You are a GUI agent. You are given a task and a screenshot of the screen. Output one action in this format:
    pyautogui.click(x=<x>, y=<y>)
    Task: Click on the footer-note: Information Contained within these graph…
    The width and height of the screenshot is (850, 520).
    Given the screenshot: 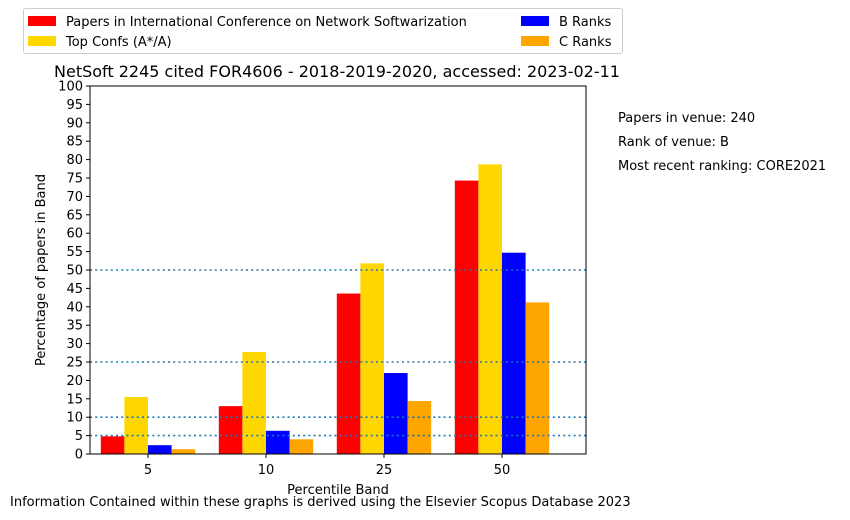 What is the action you would take?
    pyautogui.click(x=320, y=502)
    